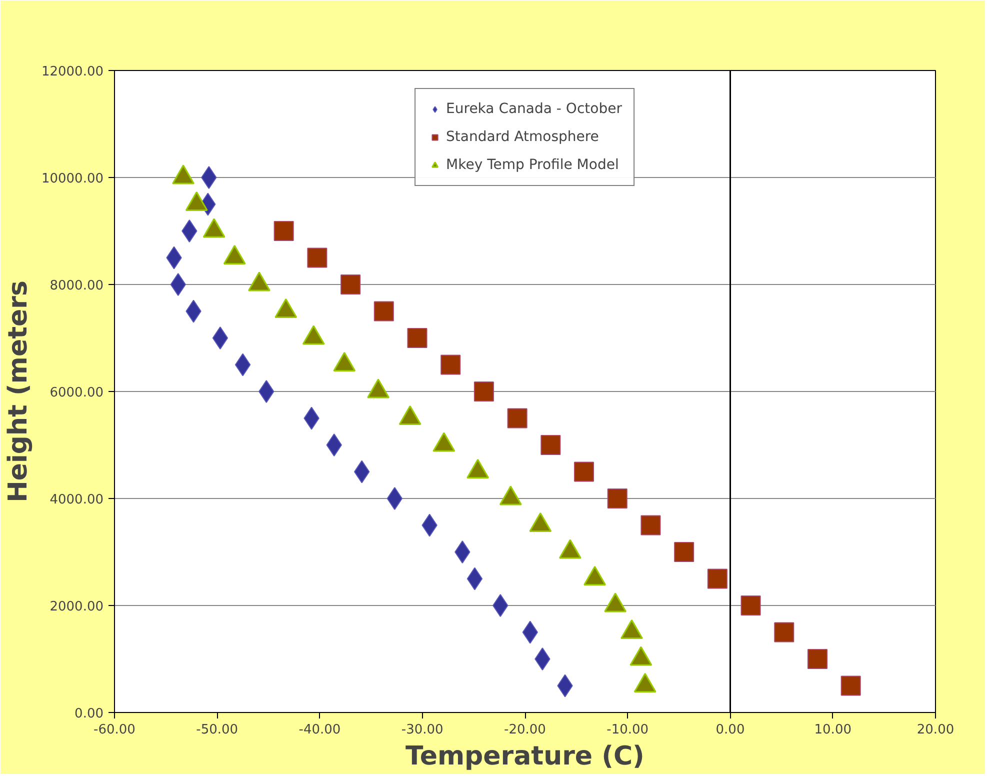 Image resolution: width=987 pixels, height=776 pixels. Describe the element at coordinates (72, 72) in the screenshot. I see `y-tick-label: 12000.00` at that location.